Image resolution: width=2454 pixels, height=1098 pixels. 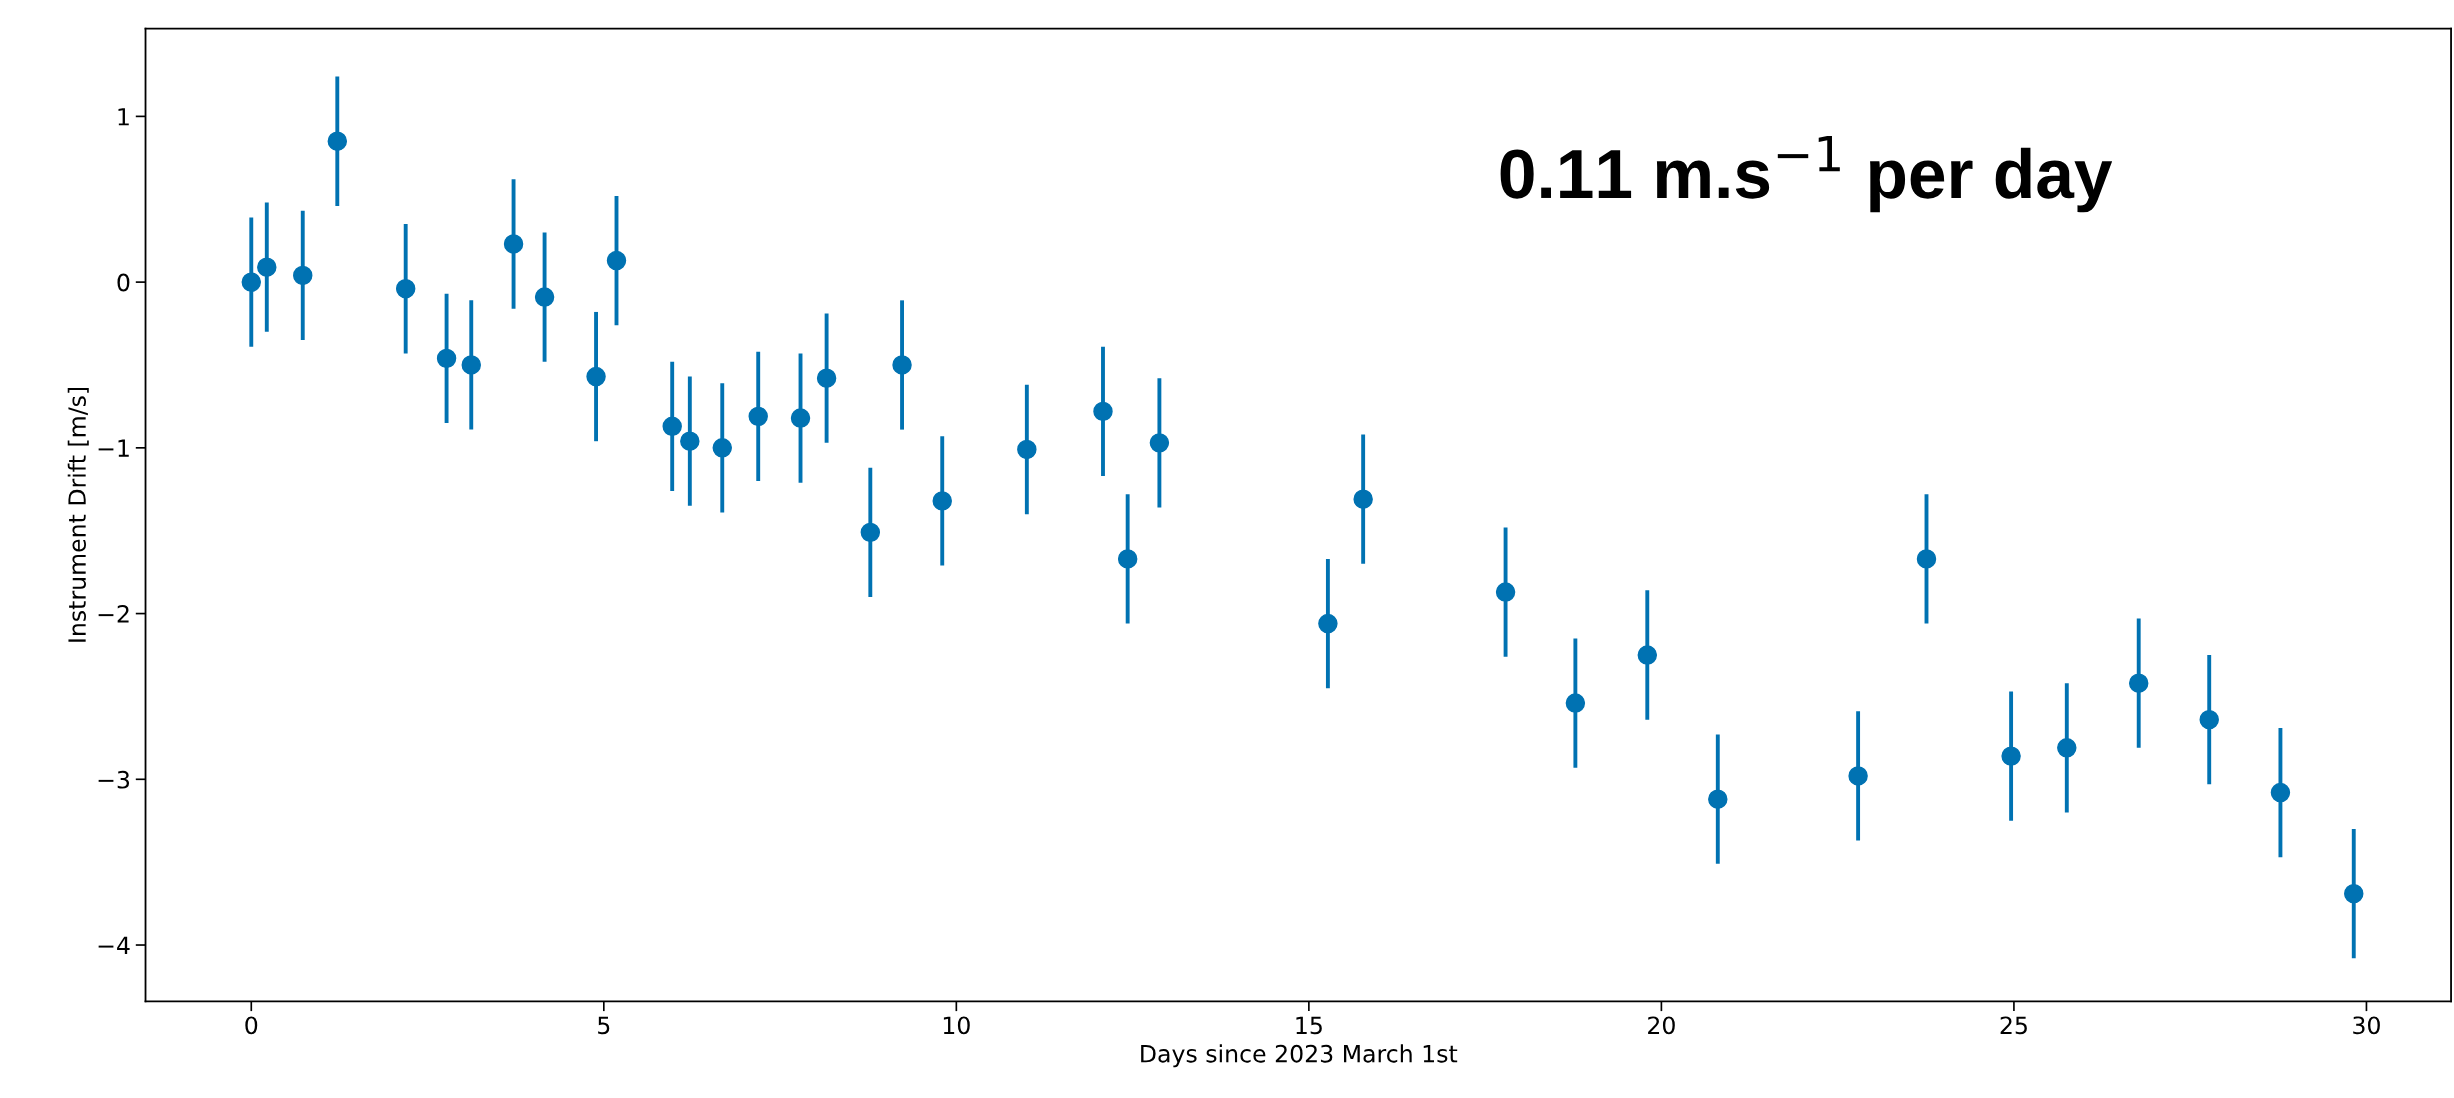 What do you see at coordinates (956, 1025) in the screenshot?
I see `x-tick-label: 10` at bounding box center [956, 1025].